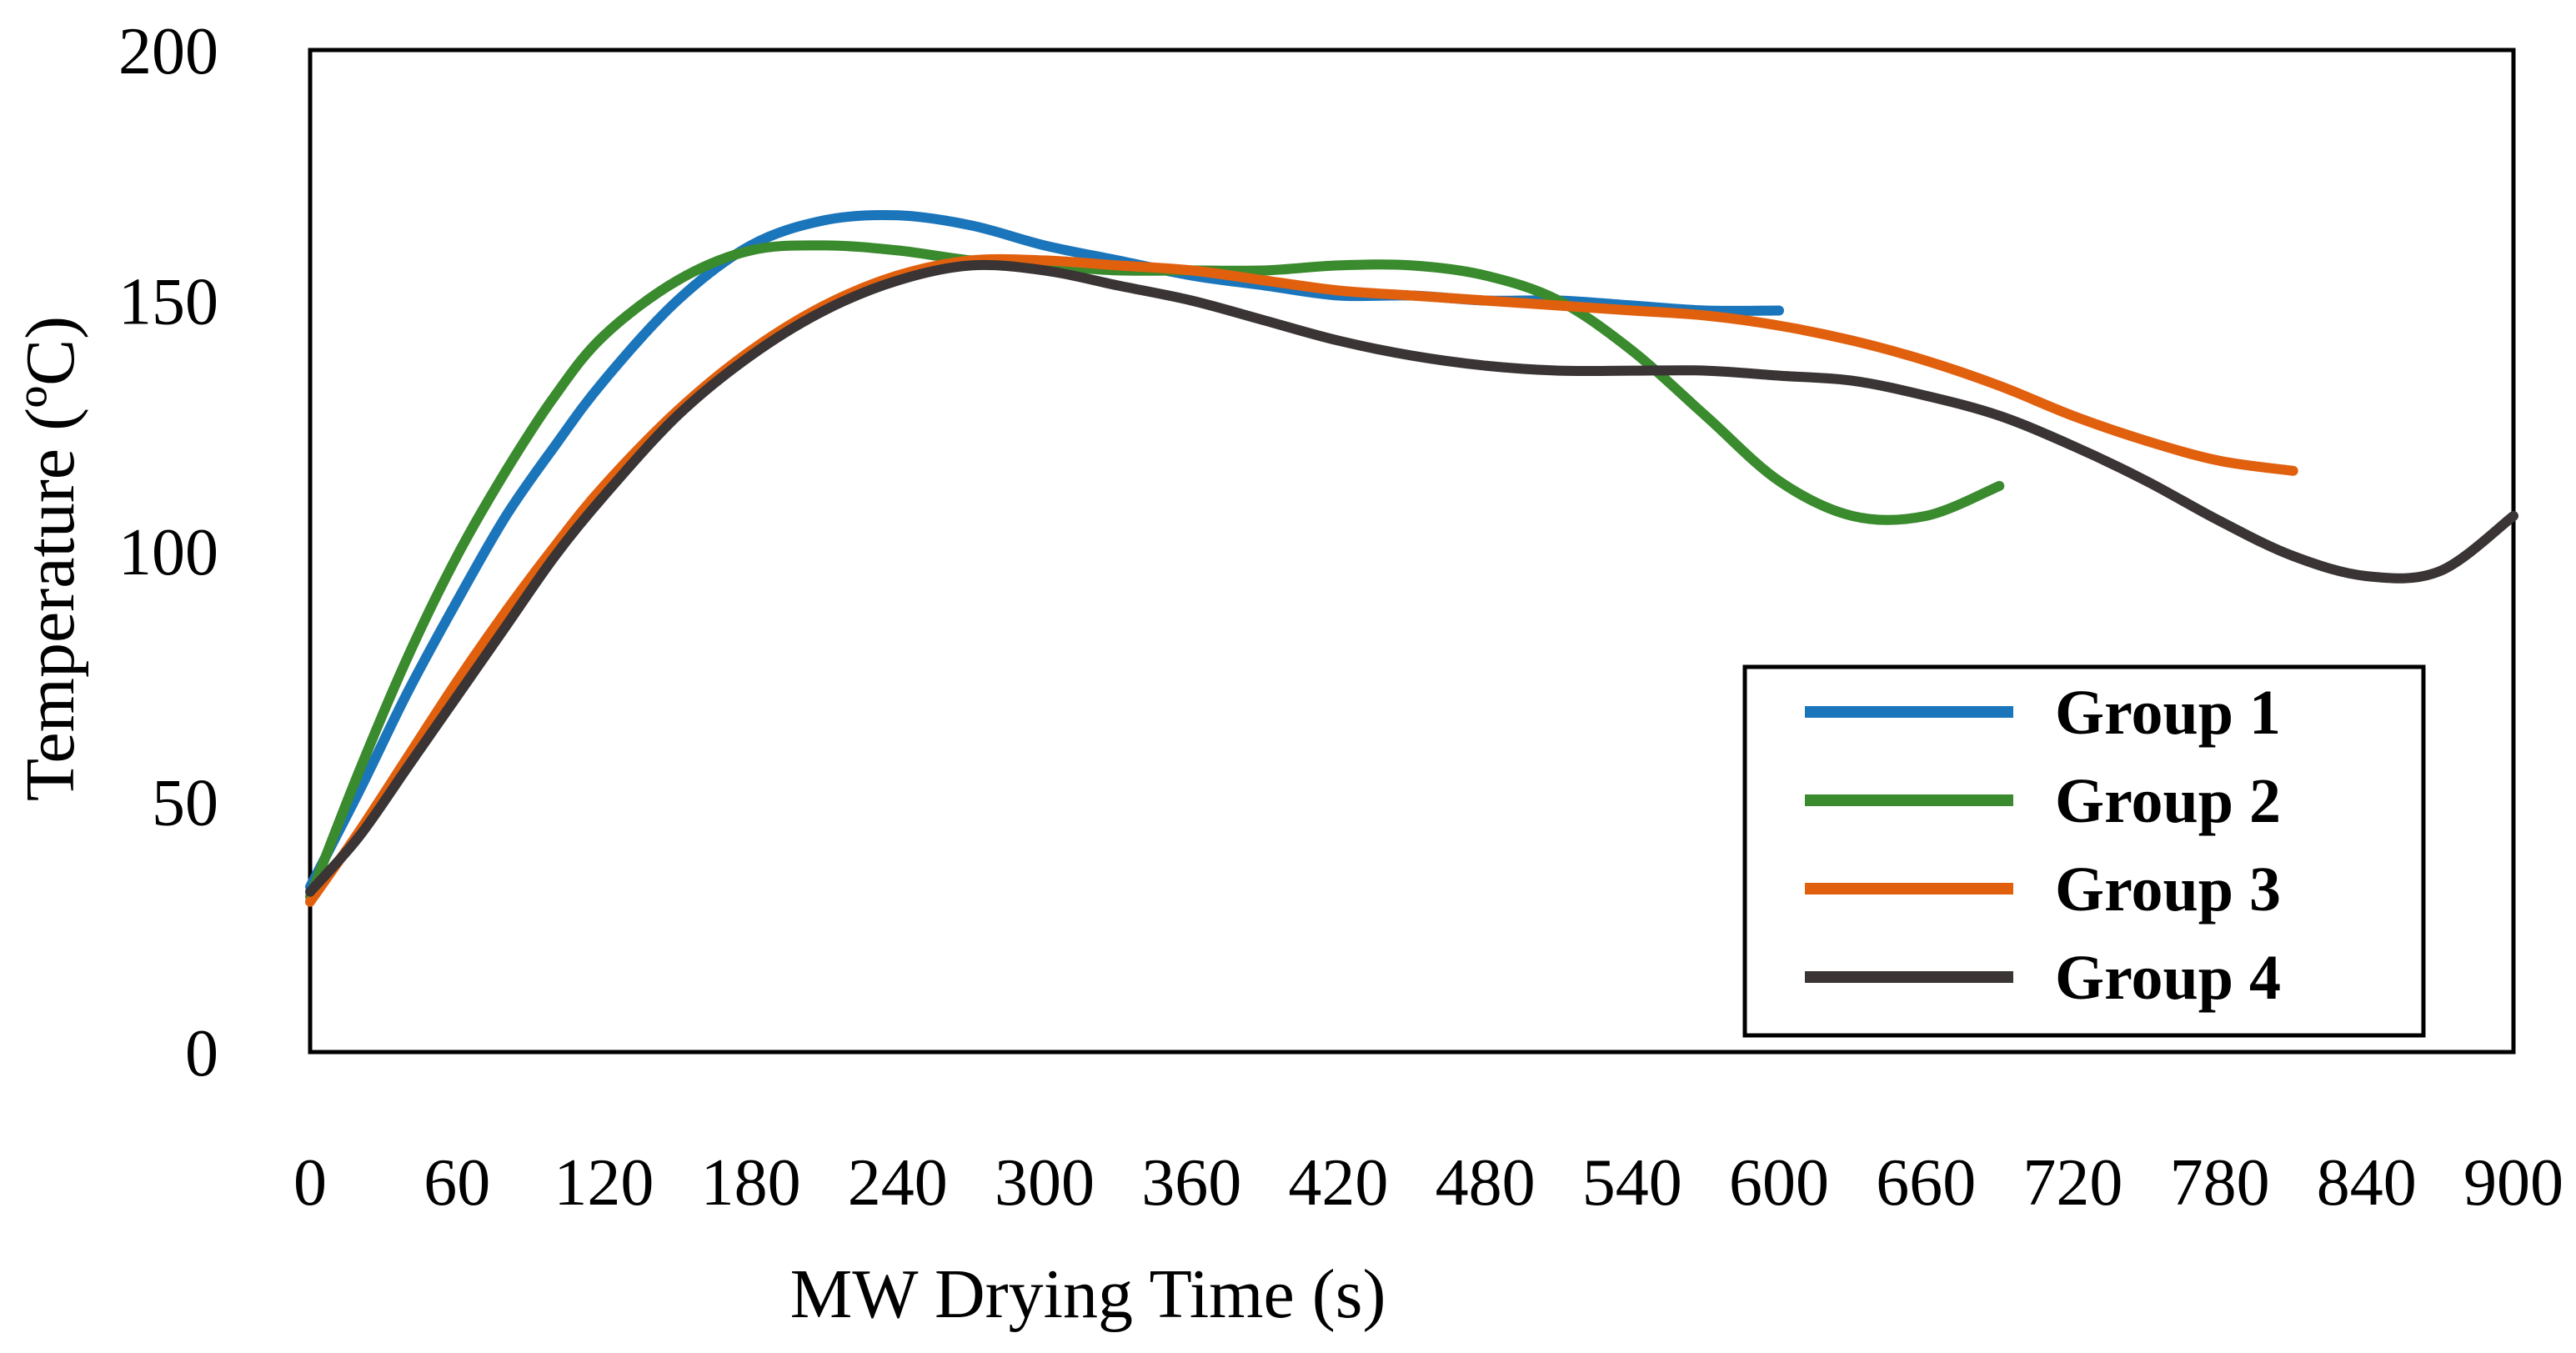 The image size is (2576, 1353). I want to click on x-tick-label: 120, so click(604, 1183).